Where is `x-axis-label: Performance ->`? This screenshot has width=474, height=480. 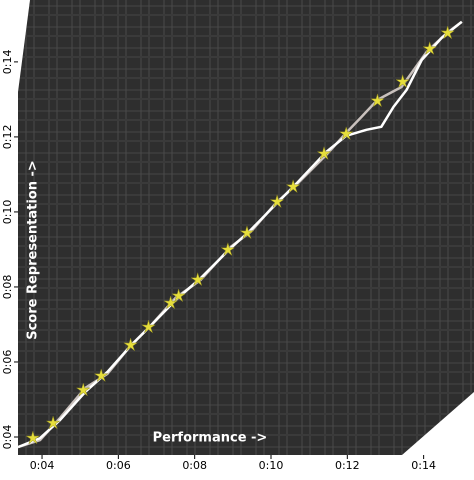 x-axis-label: Performance -> is located at coordinates (210, 438).